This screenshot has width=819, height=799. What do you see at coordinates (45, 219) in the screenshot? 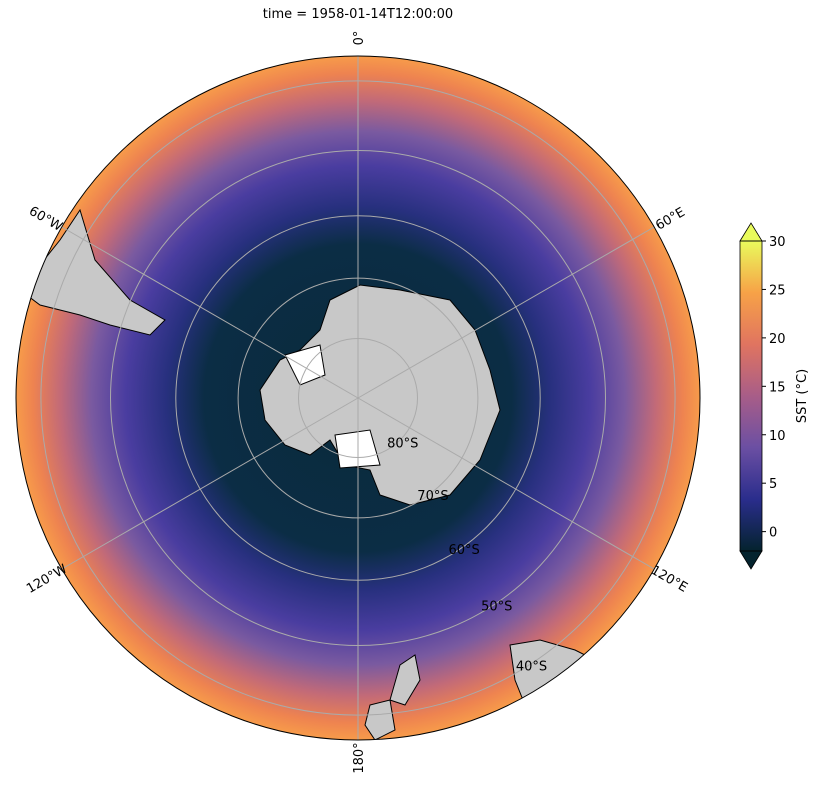
I see `meridian-label: 60°W` at bounding box center [45, 219].